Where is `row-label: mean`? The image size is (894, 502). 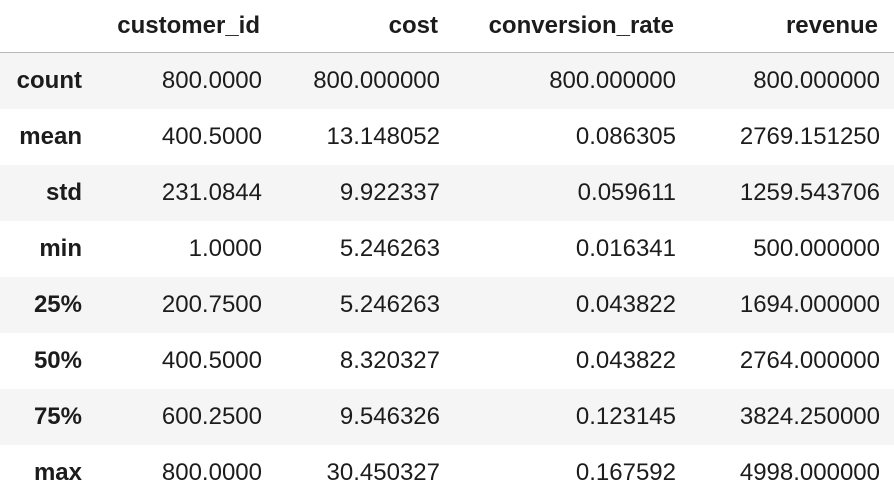
row-label: mean is located at coordinates (50, 136).